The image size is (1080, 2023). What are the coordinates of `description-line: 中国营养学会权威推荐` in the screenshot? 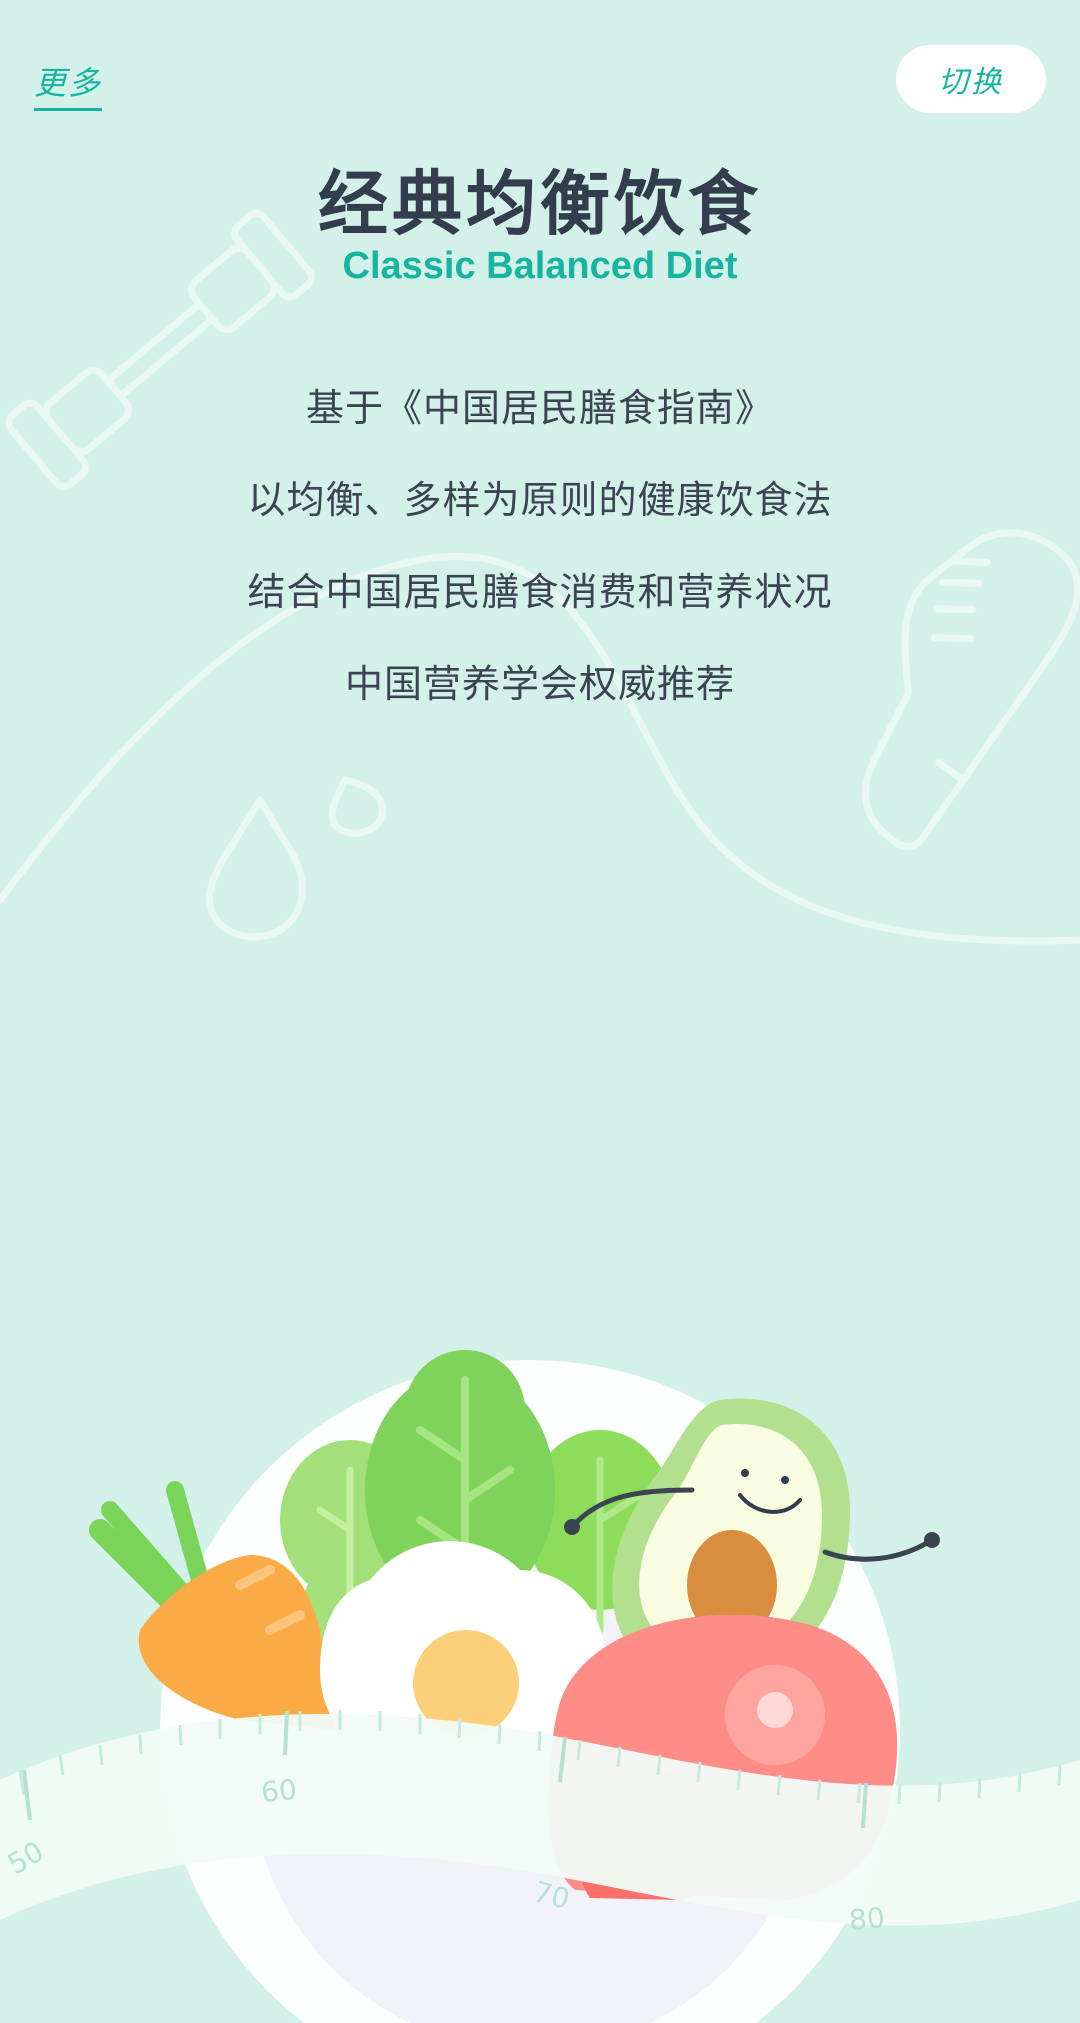 It's located at (539, 684).